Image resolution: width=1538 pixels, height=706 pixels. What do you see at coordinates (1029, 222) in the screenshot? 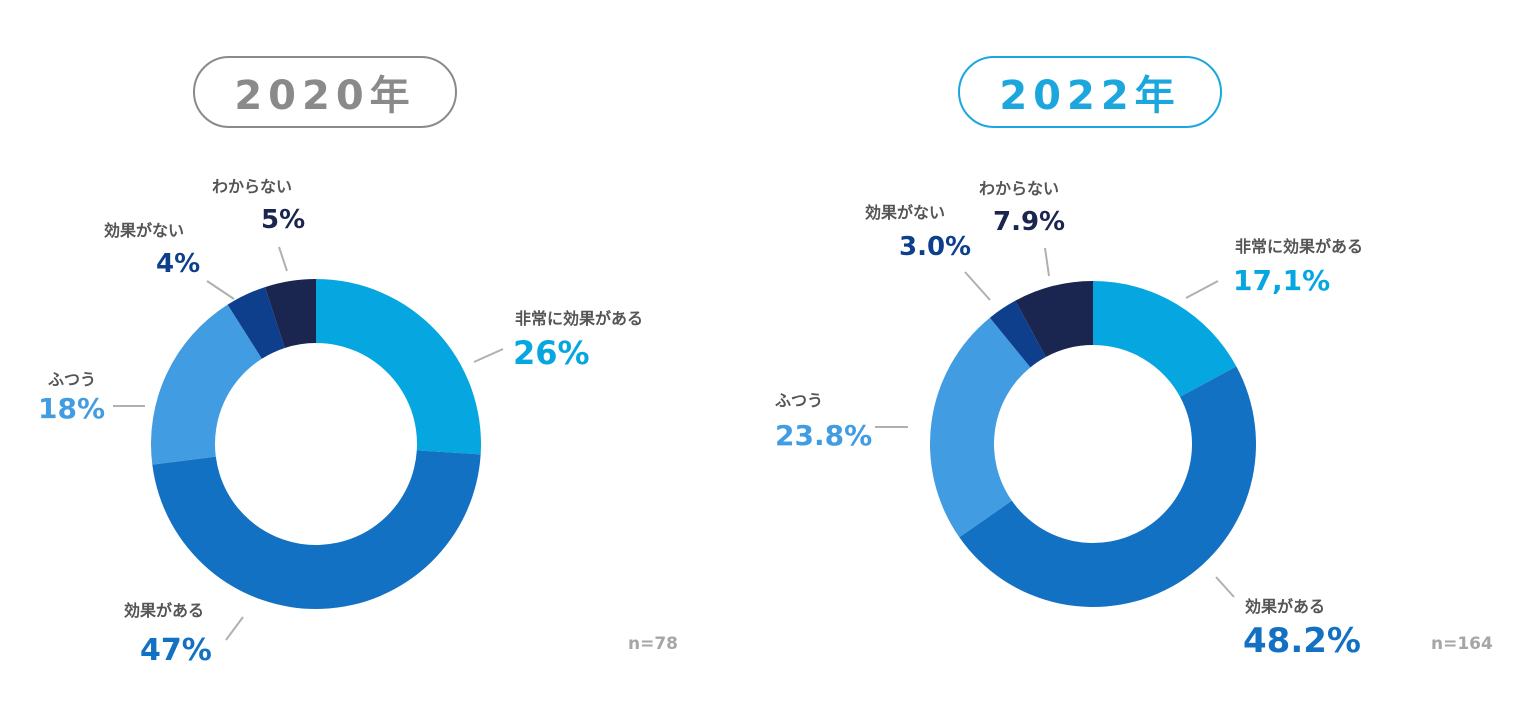
I see `value-label: 7.9%` at bounding box center [1029, 222].